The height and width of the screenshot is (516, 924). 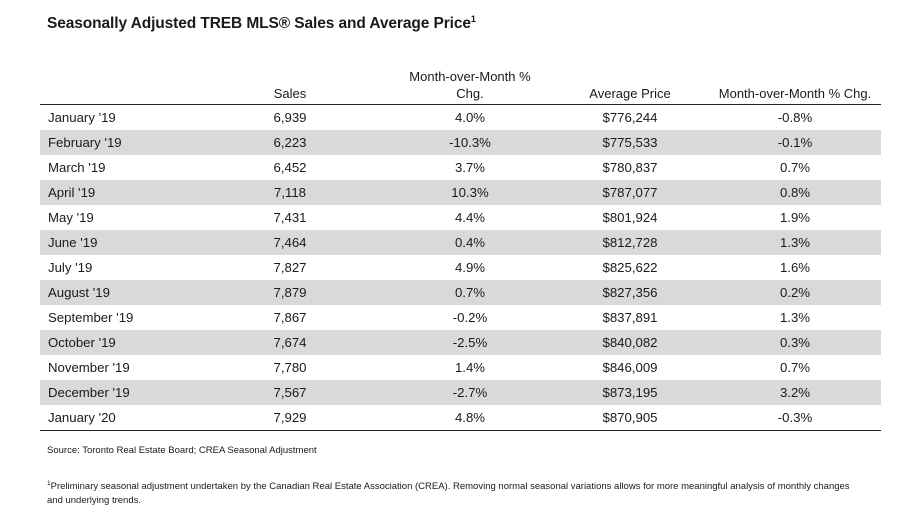 I want to click on cell-sales: 7,867, so click(x=290, y=317).